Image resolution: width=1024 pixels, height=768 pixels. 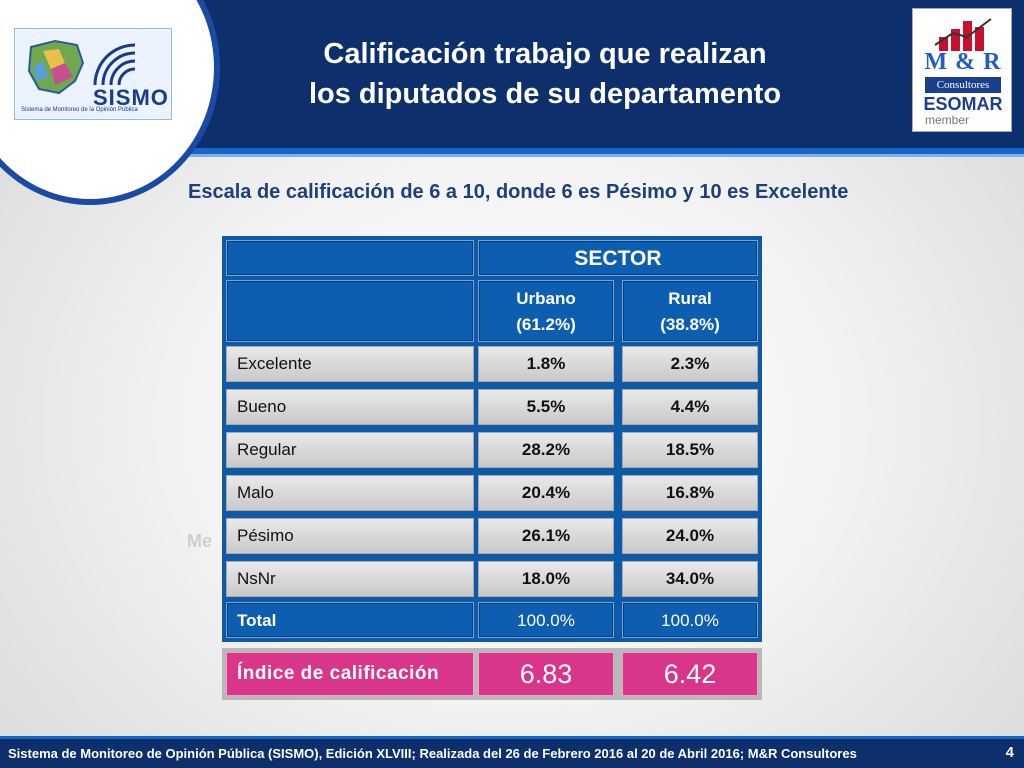 What do you see at coordinates (963, 62) in the screenshot?
I see `mr-logo-letters: M & R` at bounding box center [963, 62].